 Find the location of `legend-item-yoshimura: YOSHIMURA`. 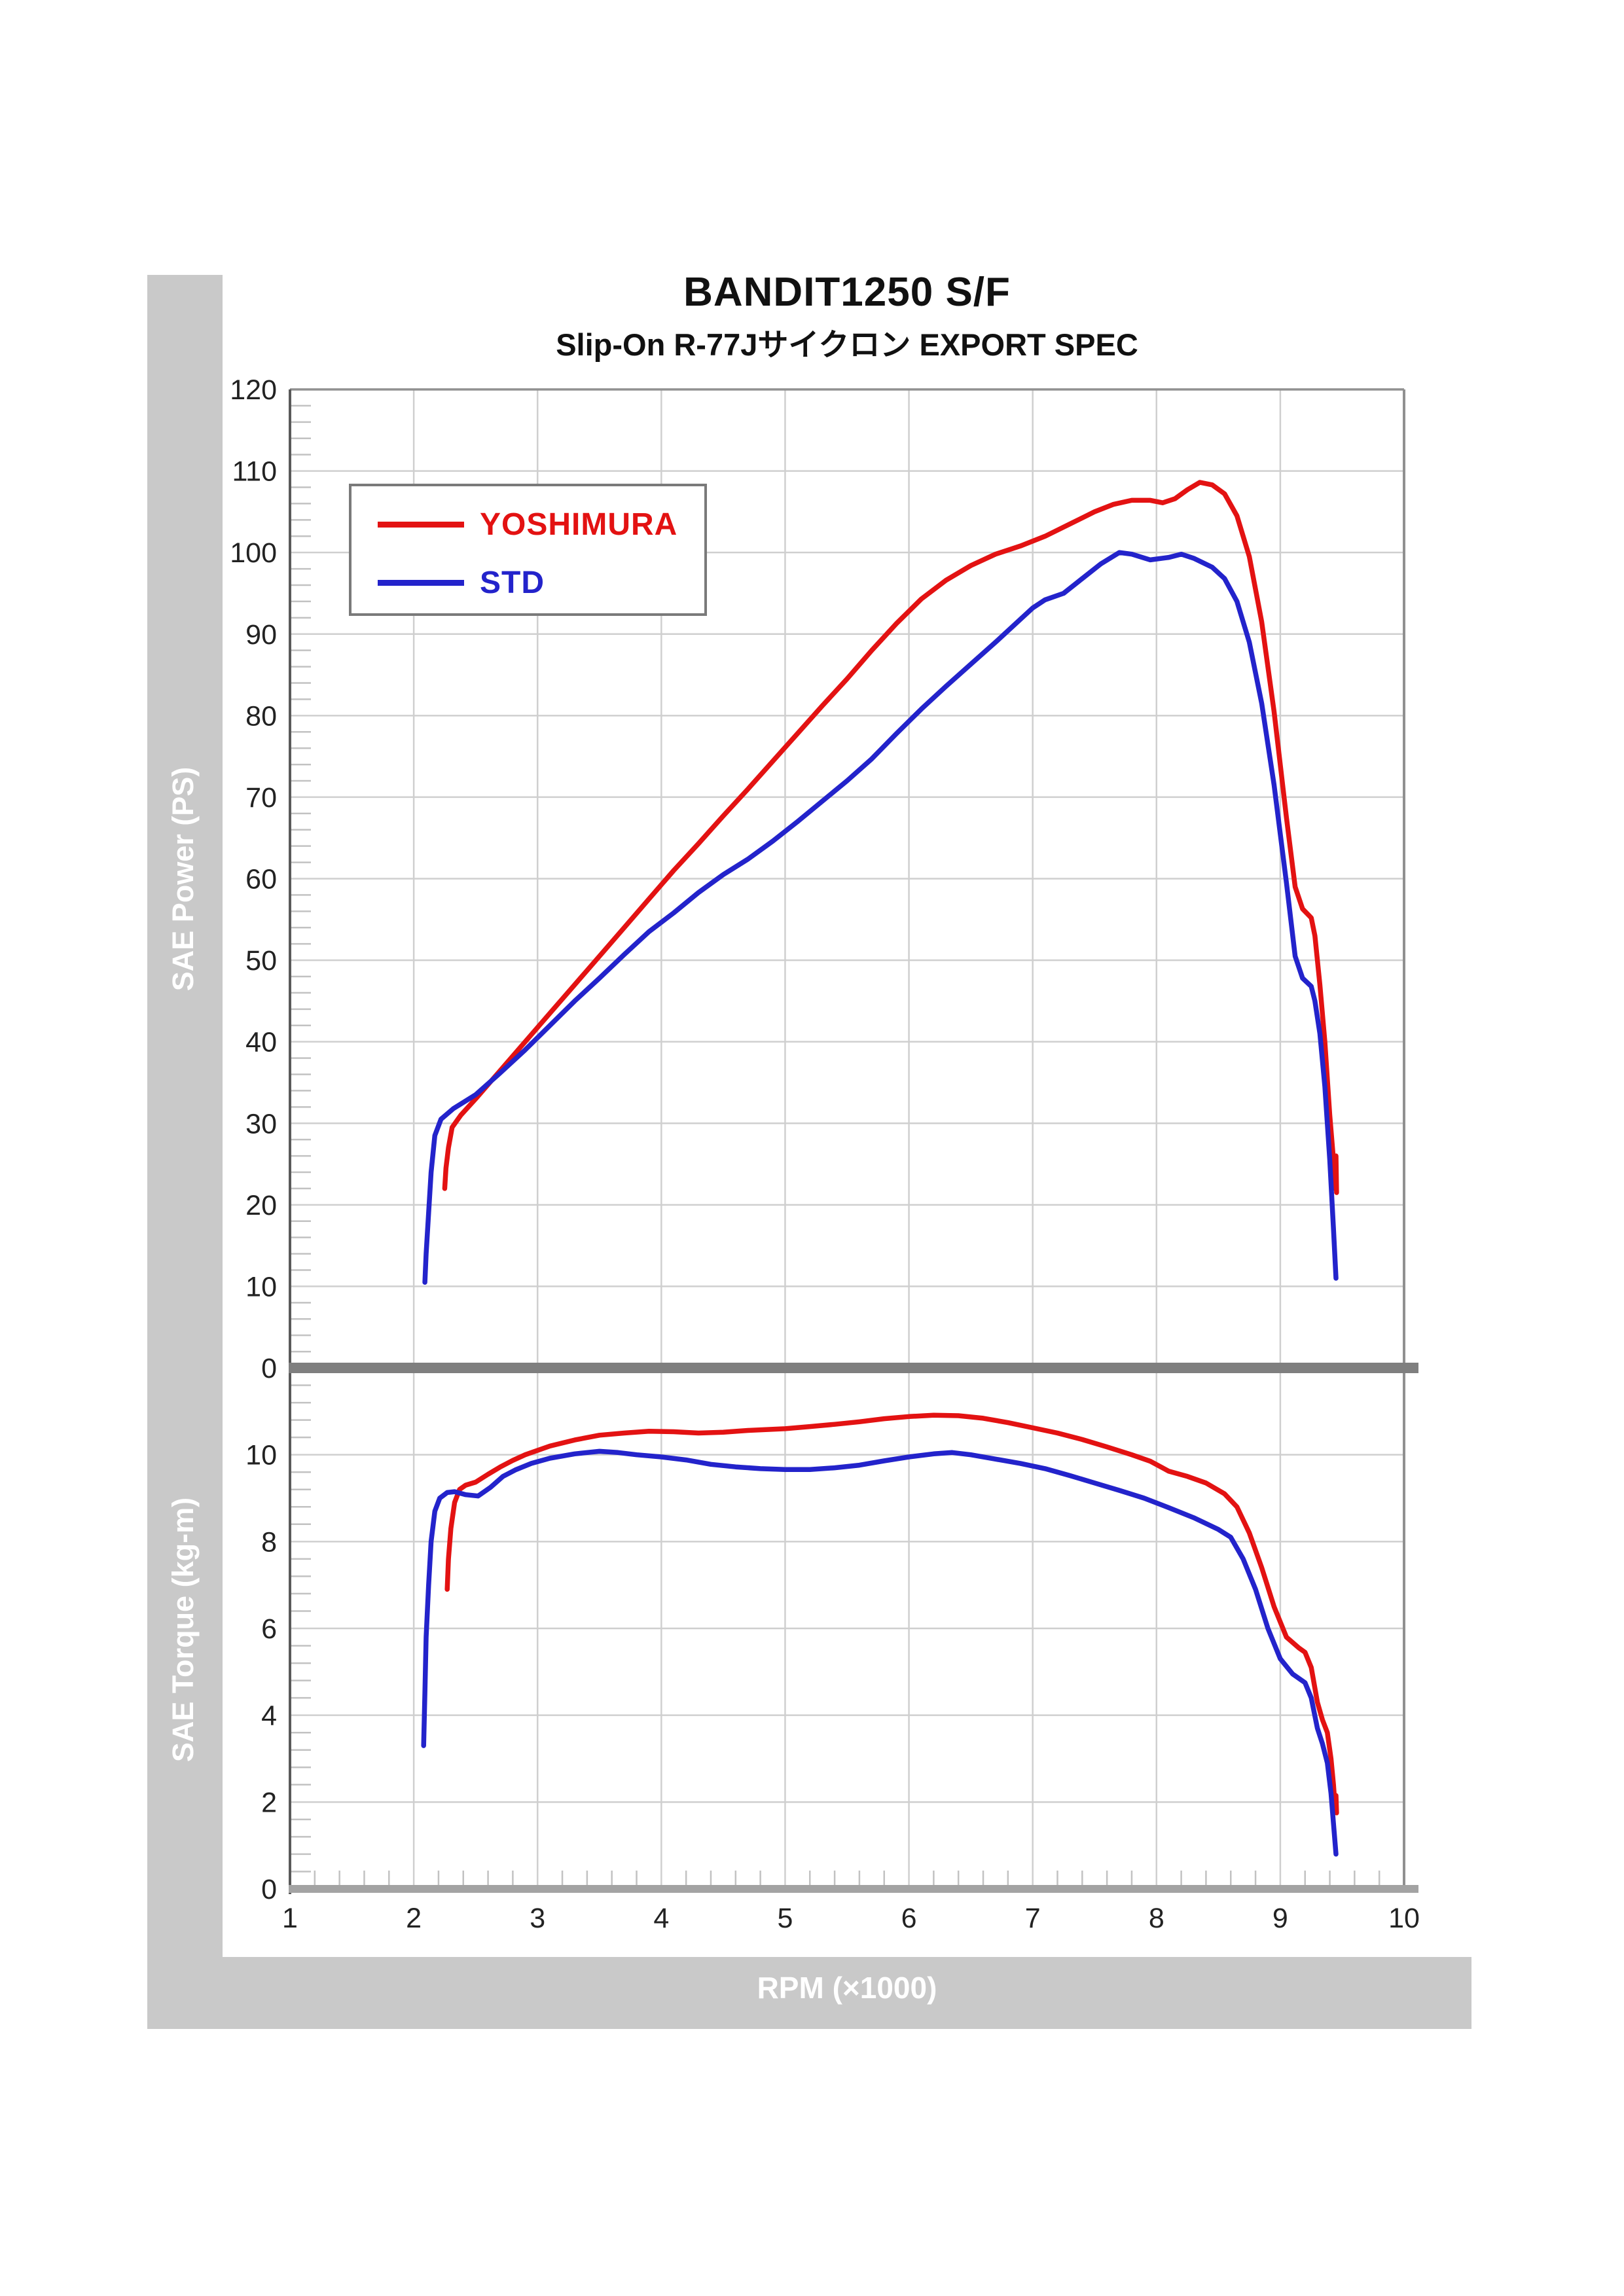

legend-item-yoshimura: YOSHIMURA is located at coordinates (528, 524).